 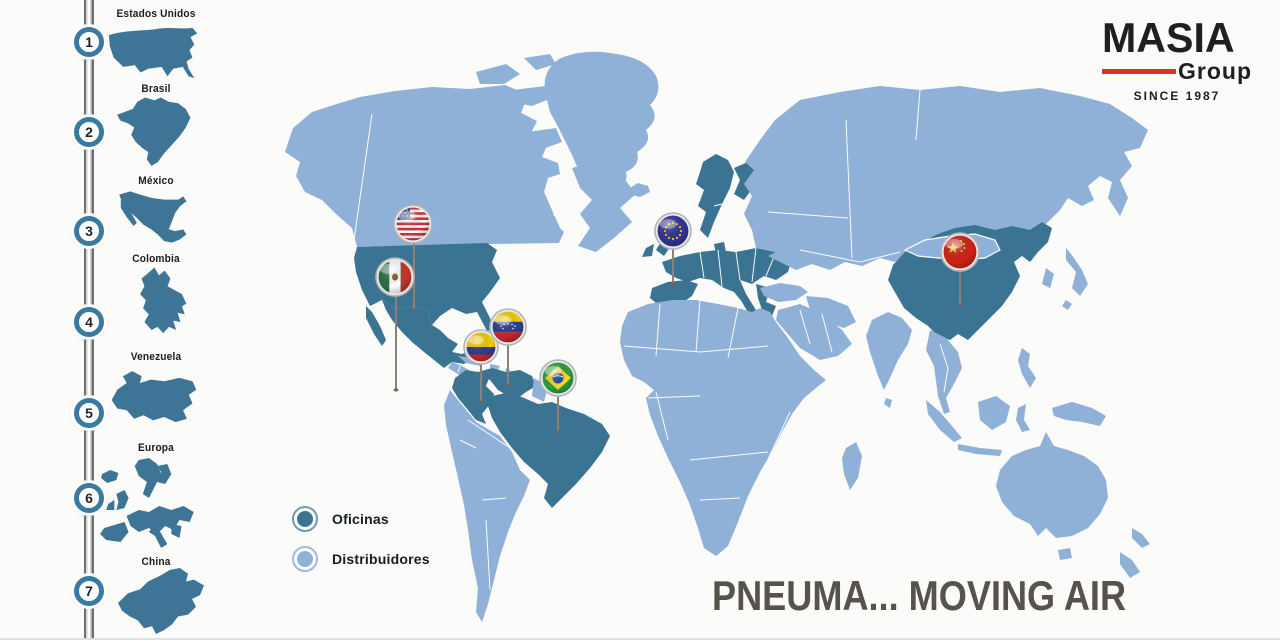 I want to click on map-region-greenland, so click(x=601, y=125).